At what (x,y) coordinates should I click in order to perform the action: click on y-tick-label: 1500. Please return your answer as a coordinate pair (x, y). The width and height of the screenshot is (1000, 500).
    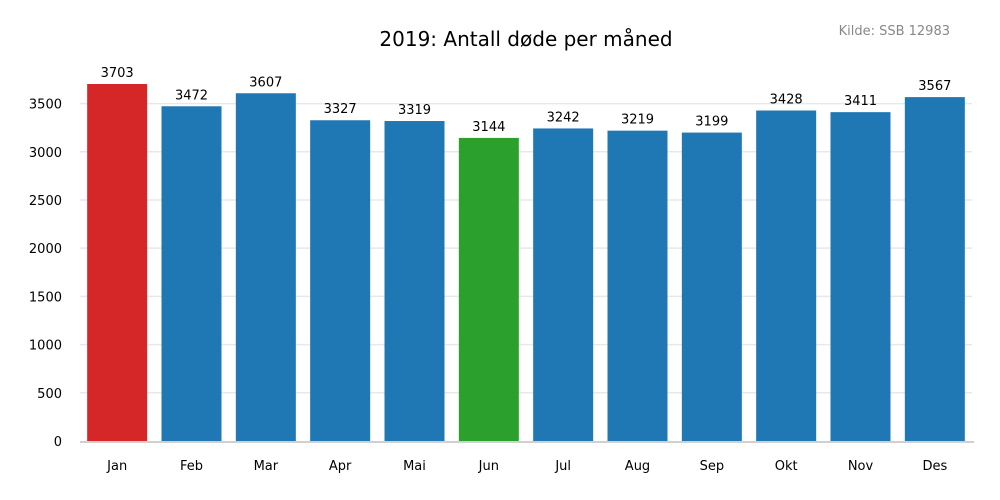
    Looking at the image, I should click on (45, 297).